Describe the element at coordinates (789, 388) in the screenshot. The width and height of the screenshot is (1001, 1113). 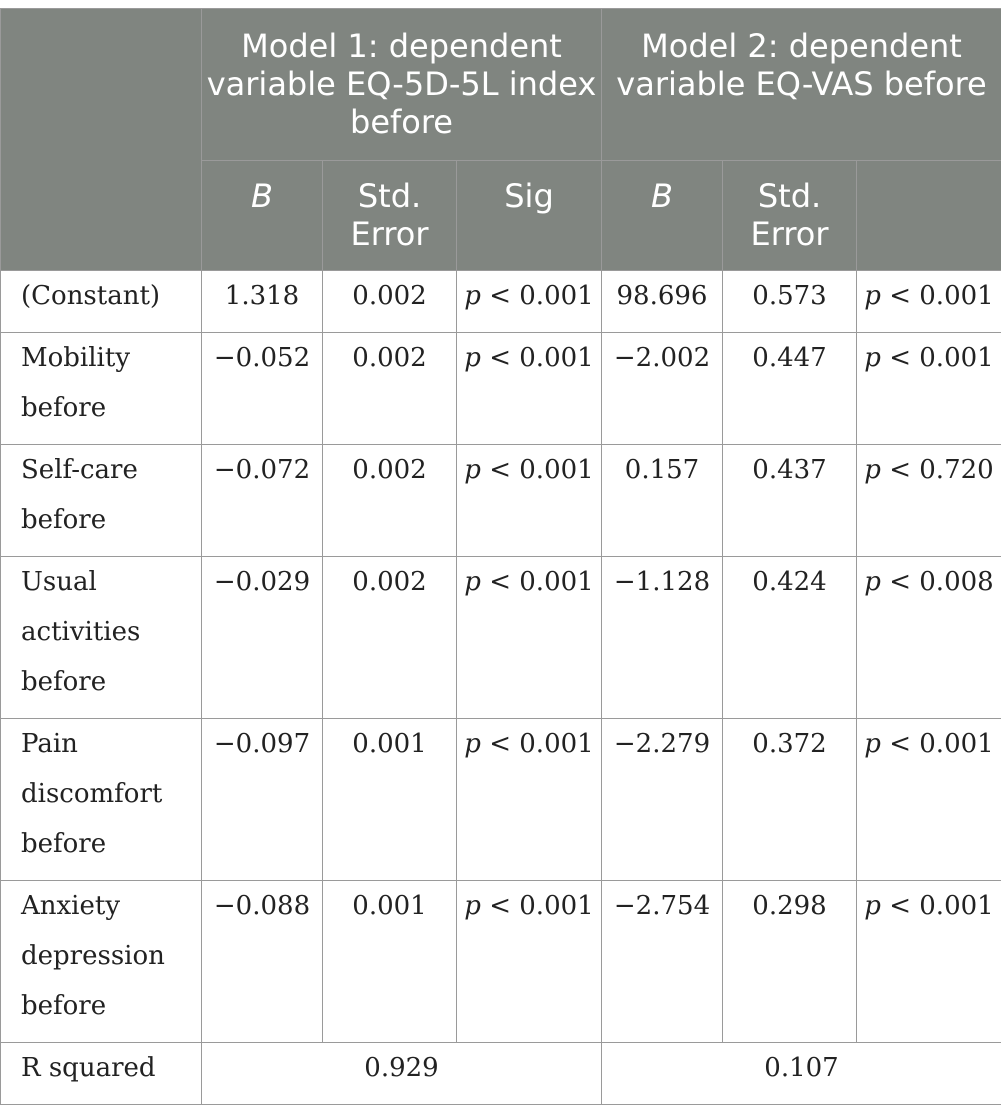
I see `cell-std-error-model2: 0.447` at that location.